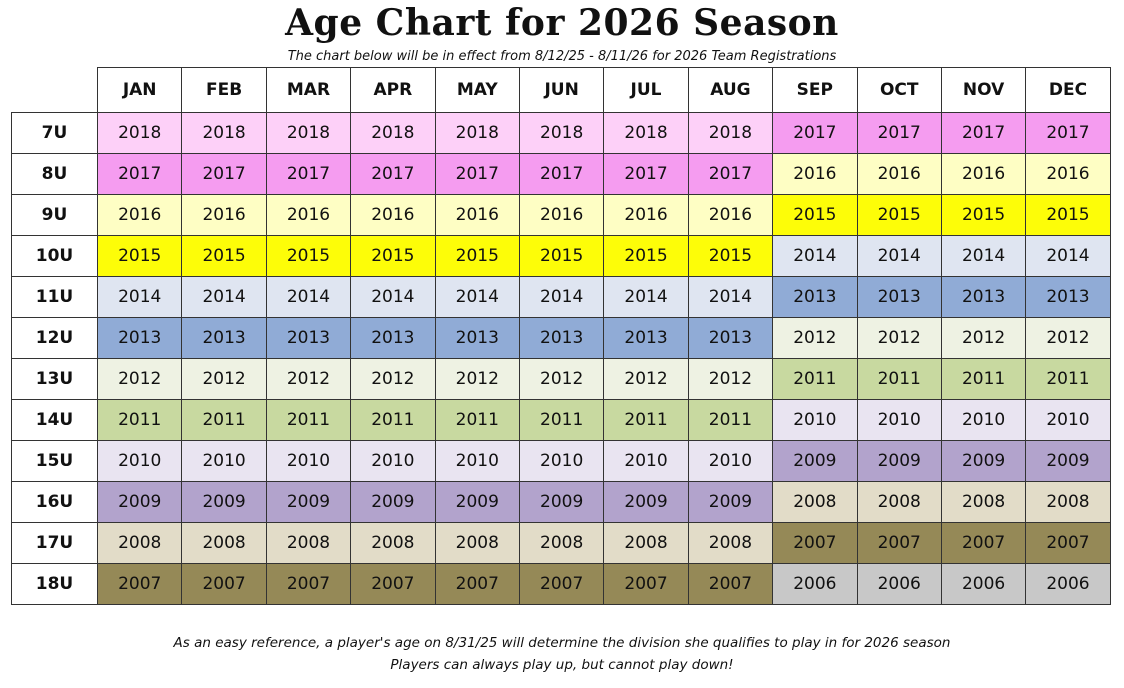 The width and height of the screenshot is (1124, 688). What do you see at coordinates (54, 256) in the screenshot?
I see `division-label: 10U` at bounding box center [54, 256].